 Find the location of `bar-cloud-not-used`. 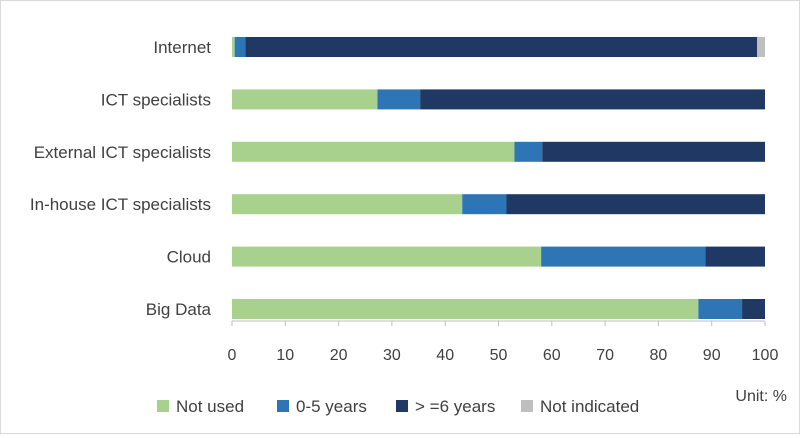

bar-cloud-not-used is located at coordinates (387, 256).